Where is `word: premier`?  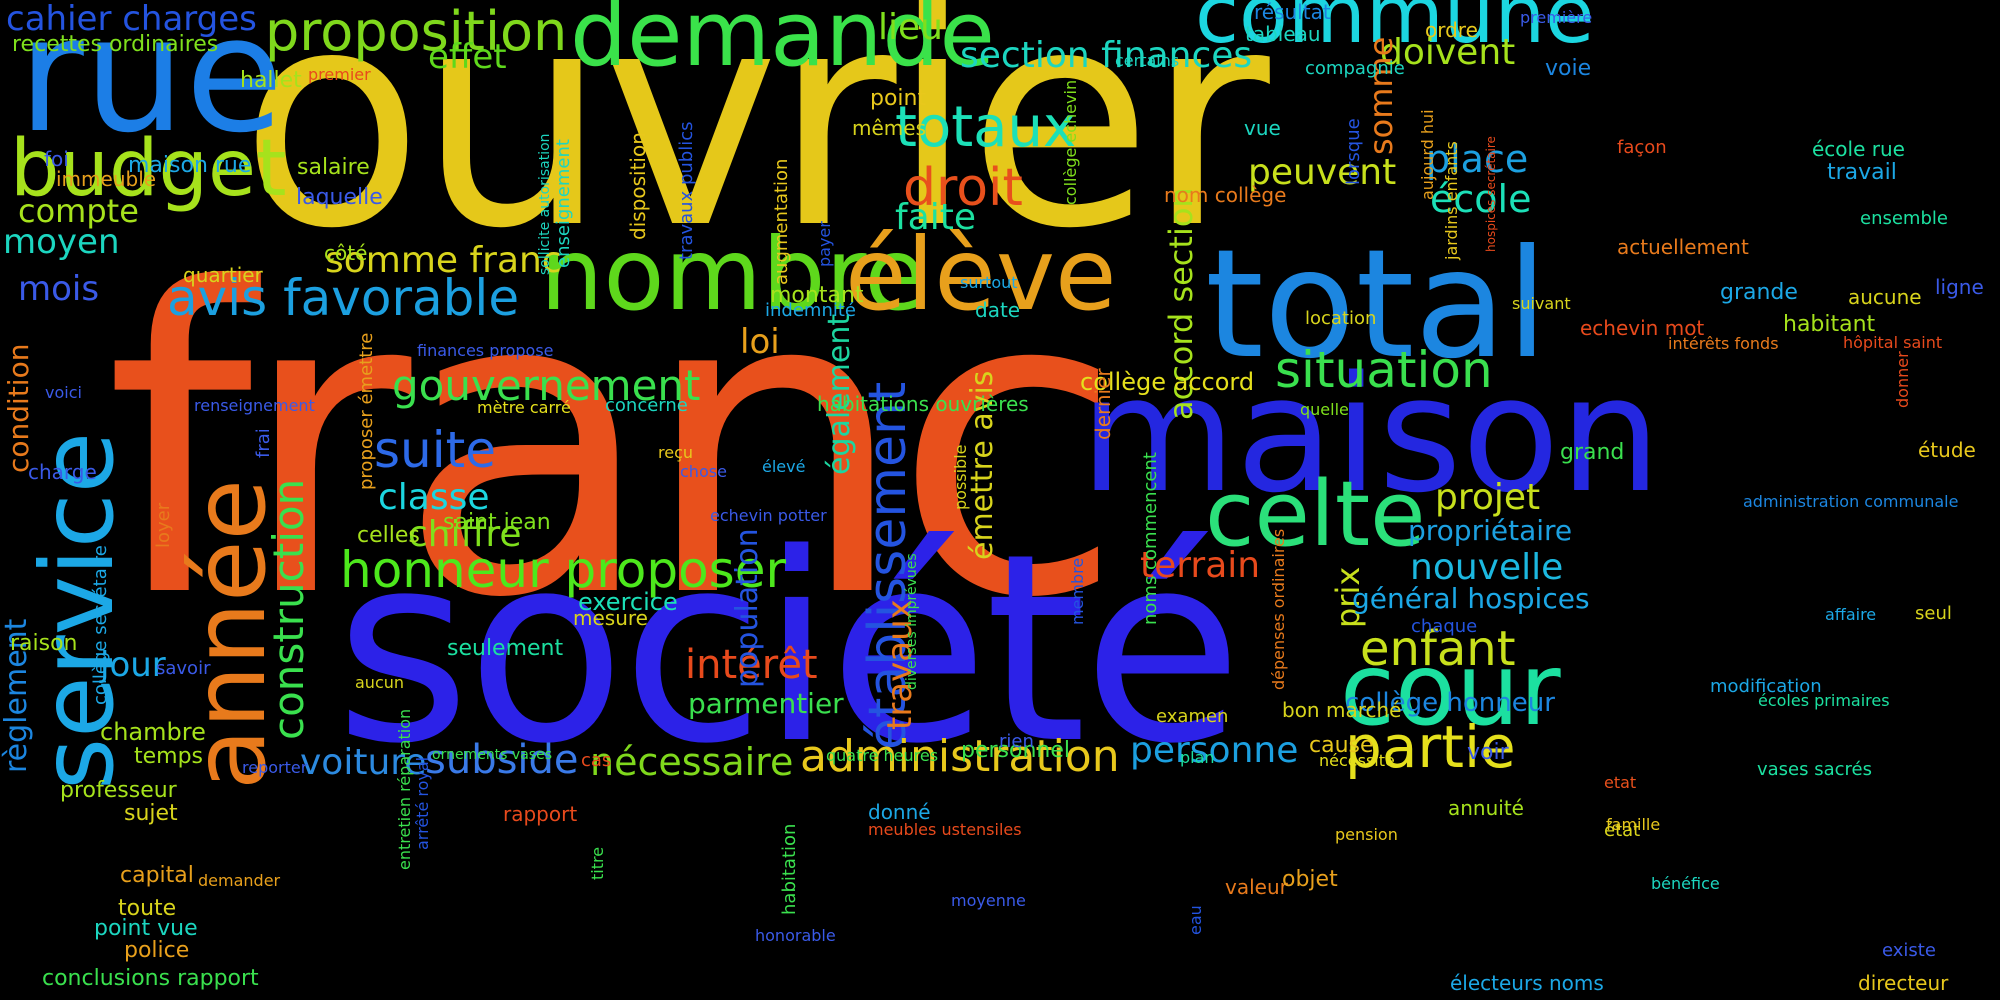 word: premier is located at coordinates (339, 74).